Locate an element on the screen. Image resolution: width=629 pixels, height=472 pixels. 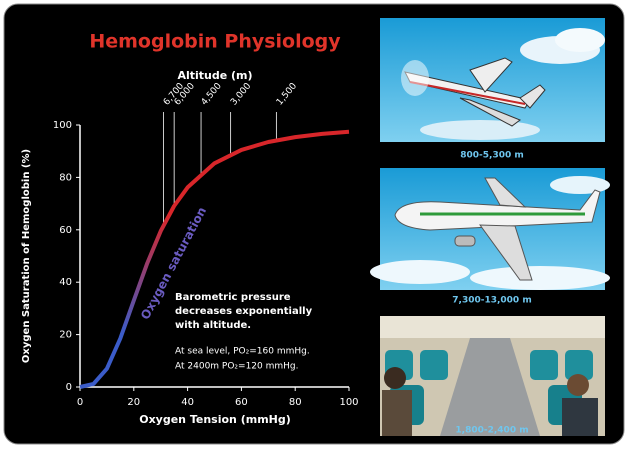
x-tick-label: 20 is located at coordinates (133, 402).